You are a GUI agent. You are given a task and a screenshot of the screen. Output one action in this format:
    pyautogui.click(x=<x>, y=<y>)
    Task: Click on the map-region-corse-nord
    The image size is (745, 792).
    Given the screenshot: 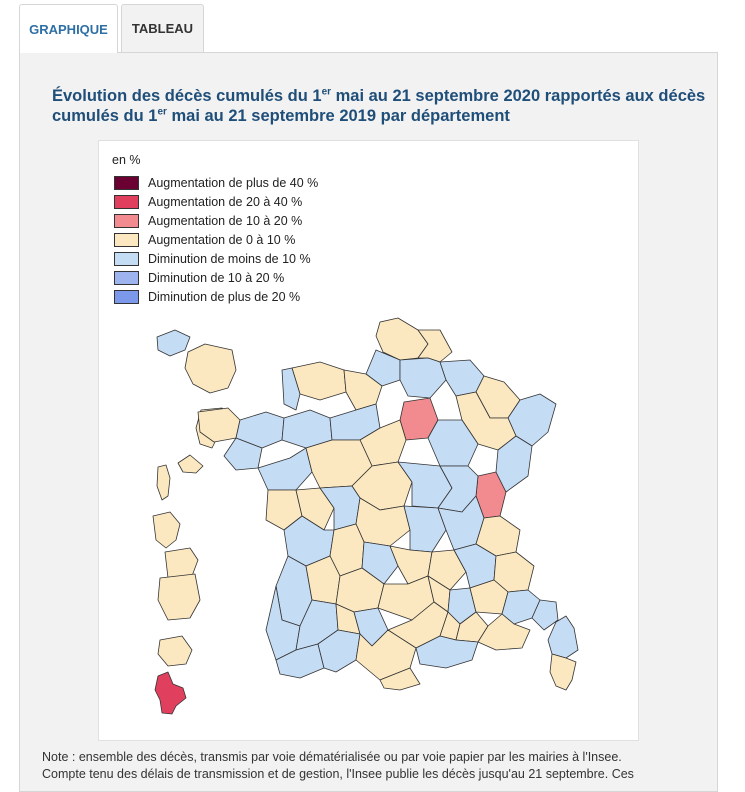 What is the action you would take?
    pyautogui.click(x=563, y=637)
    